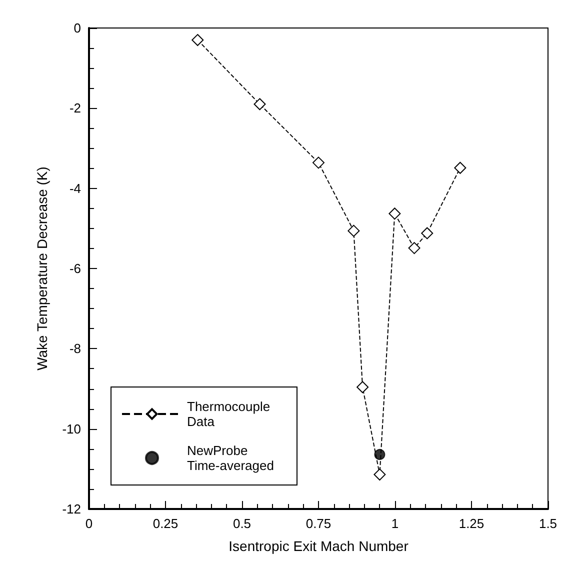  I want to click on y-tick-label: -6, so click(75, 268).